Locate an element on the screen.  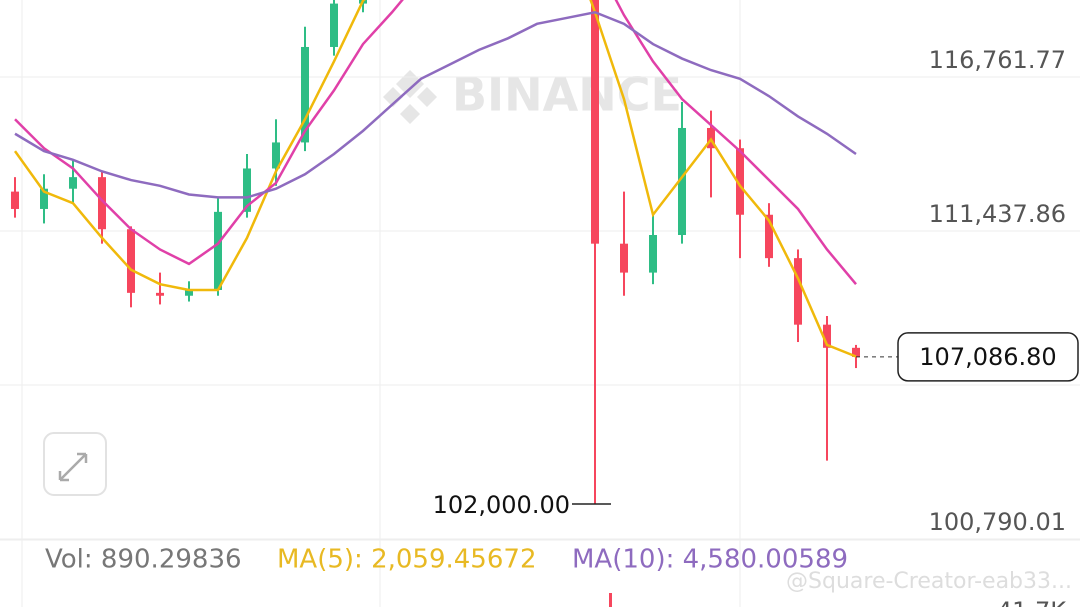
y-tick-label: 111,437.86 is located at coordinates (997, 214).